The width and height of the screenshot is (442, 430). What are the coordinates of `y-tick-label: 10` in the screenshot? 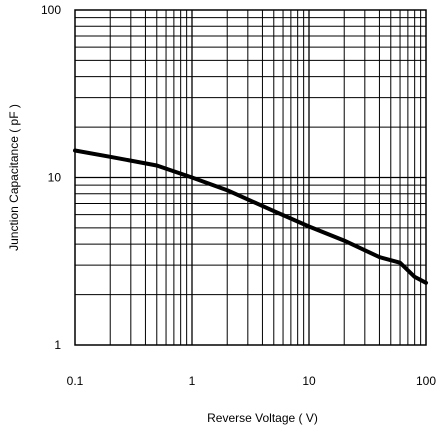 It's located at (55, 178).